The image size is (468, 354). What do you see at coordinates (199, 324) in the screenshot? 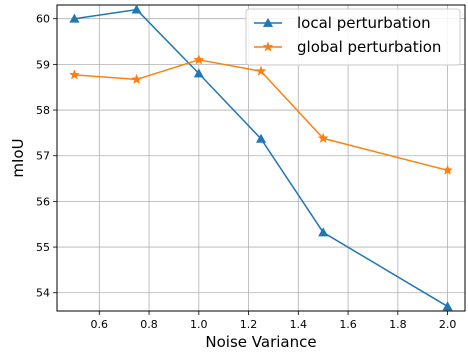
I see `x-tick-label: 1.0` at bounding box center [199, 324].